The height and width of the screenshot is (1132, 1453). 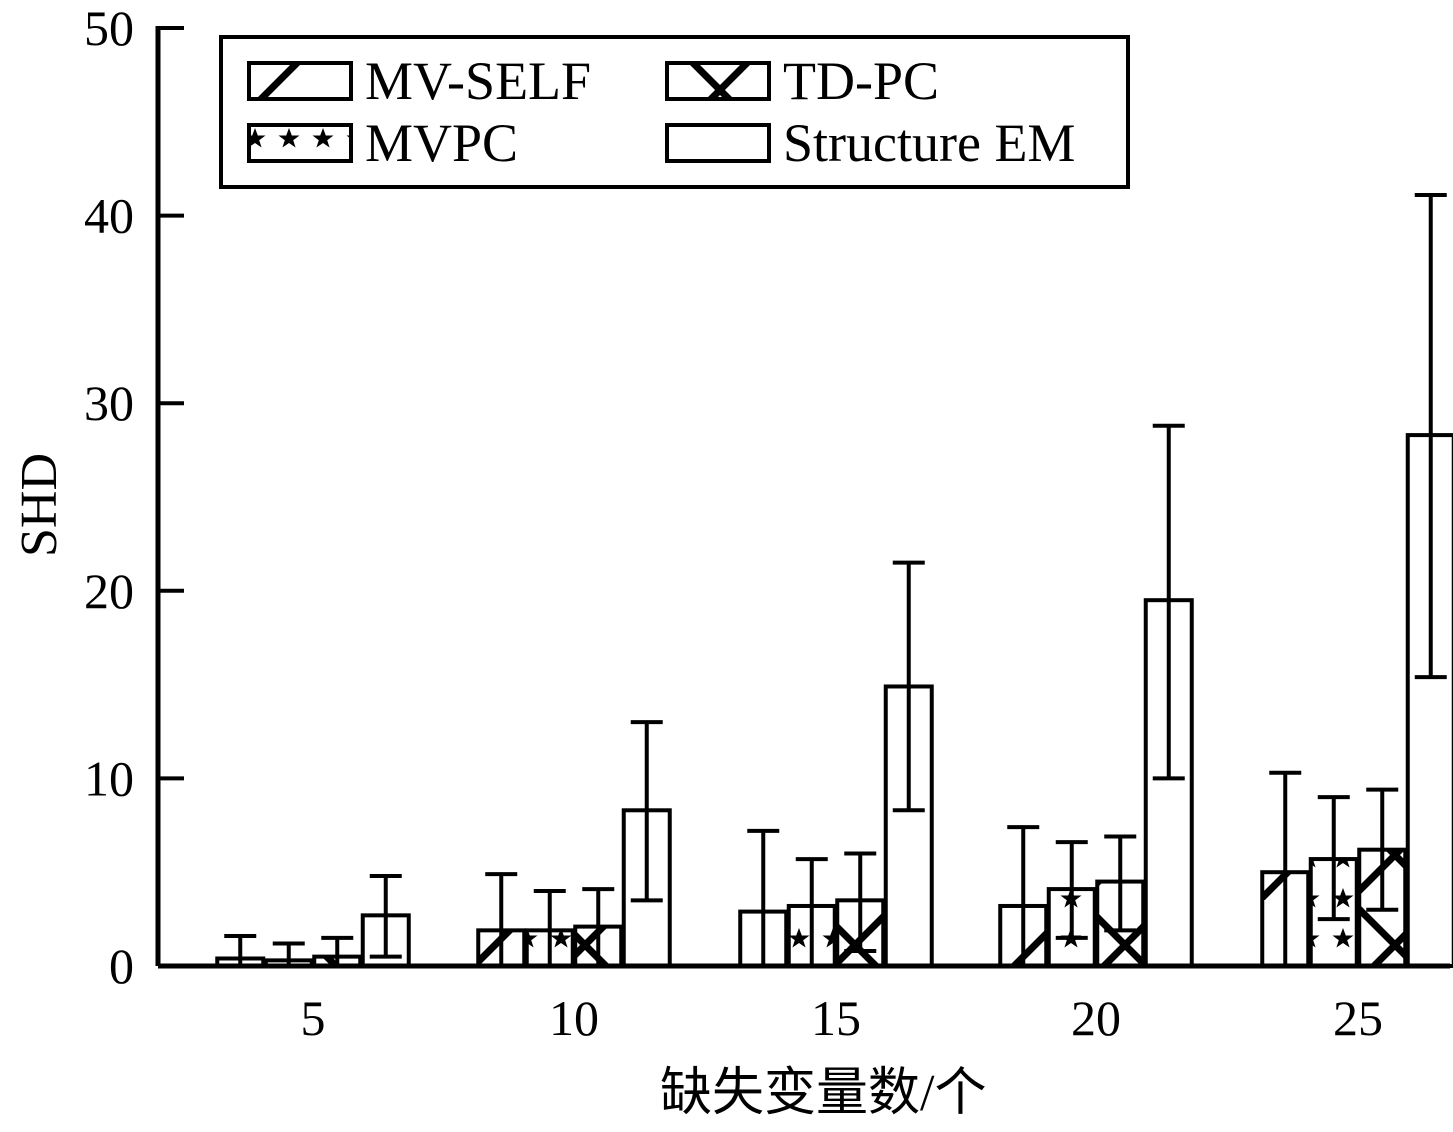 I want to click on x-tick-label: 10, so click(x=574, y=1018).